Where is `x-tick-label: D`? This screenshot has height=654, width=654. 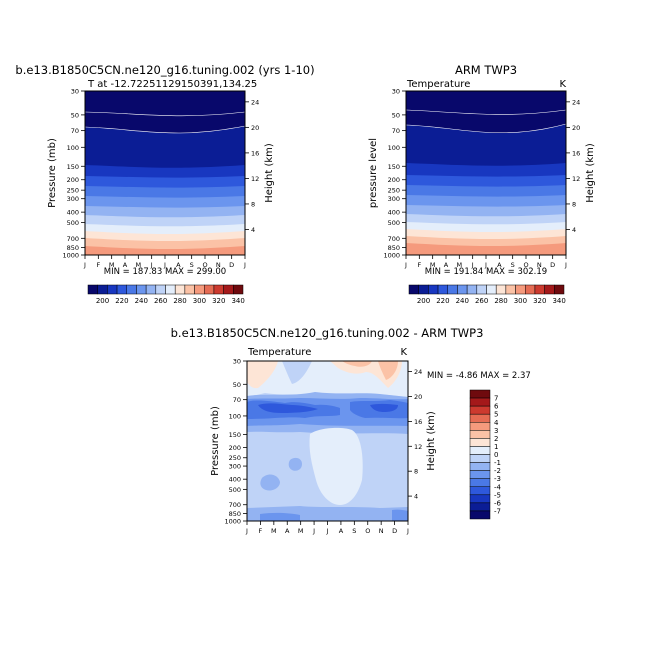 x-tick-label: D is located at coordinates (394, 531).